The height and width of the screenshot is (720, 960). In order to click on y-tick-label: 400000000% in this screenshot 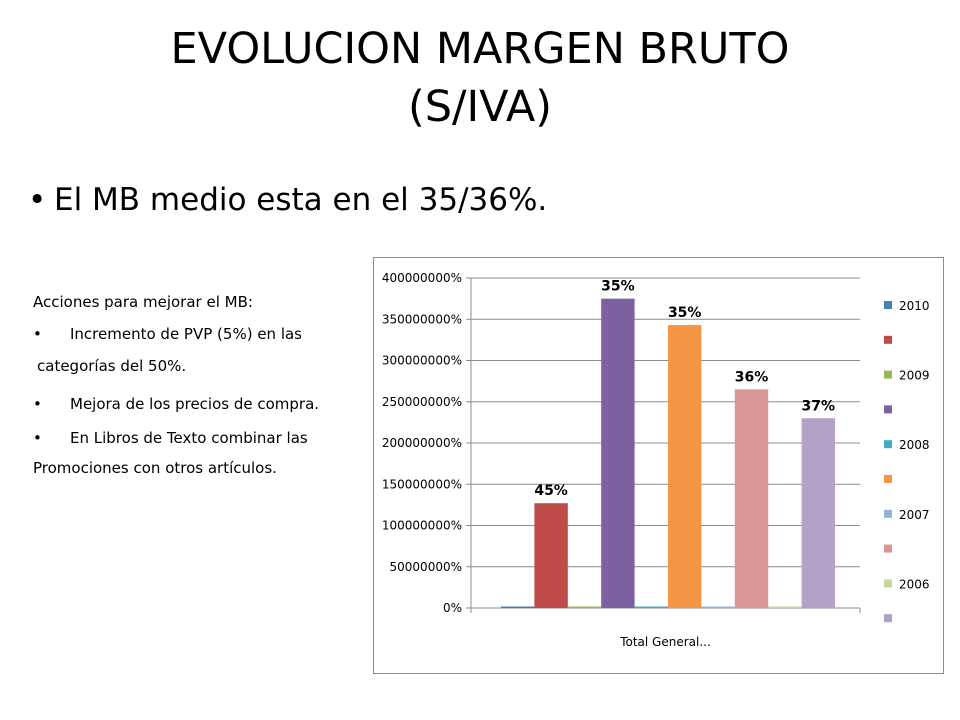, I will do `click(422, 278)`.